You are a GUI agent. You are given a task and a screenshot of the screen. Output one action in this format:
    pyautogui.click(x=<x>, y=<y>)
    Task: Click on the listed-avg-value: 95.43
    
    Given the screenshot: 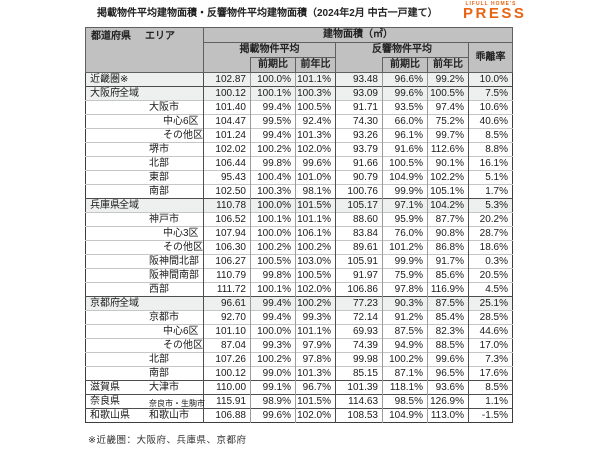 What is the action you would take?
    pyautogui.click(x=227, y=177)
    